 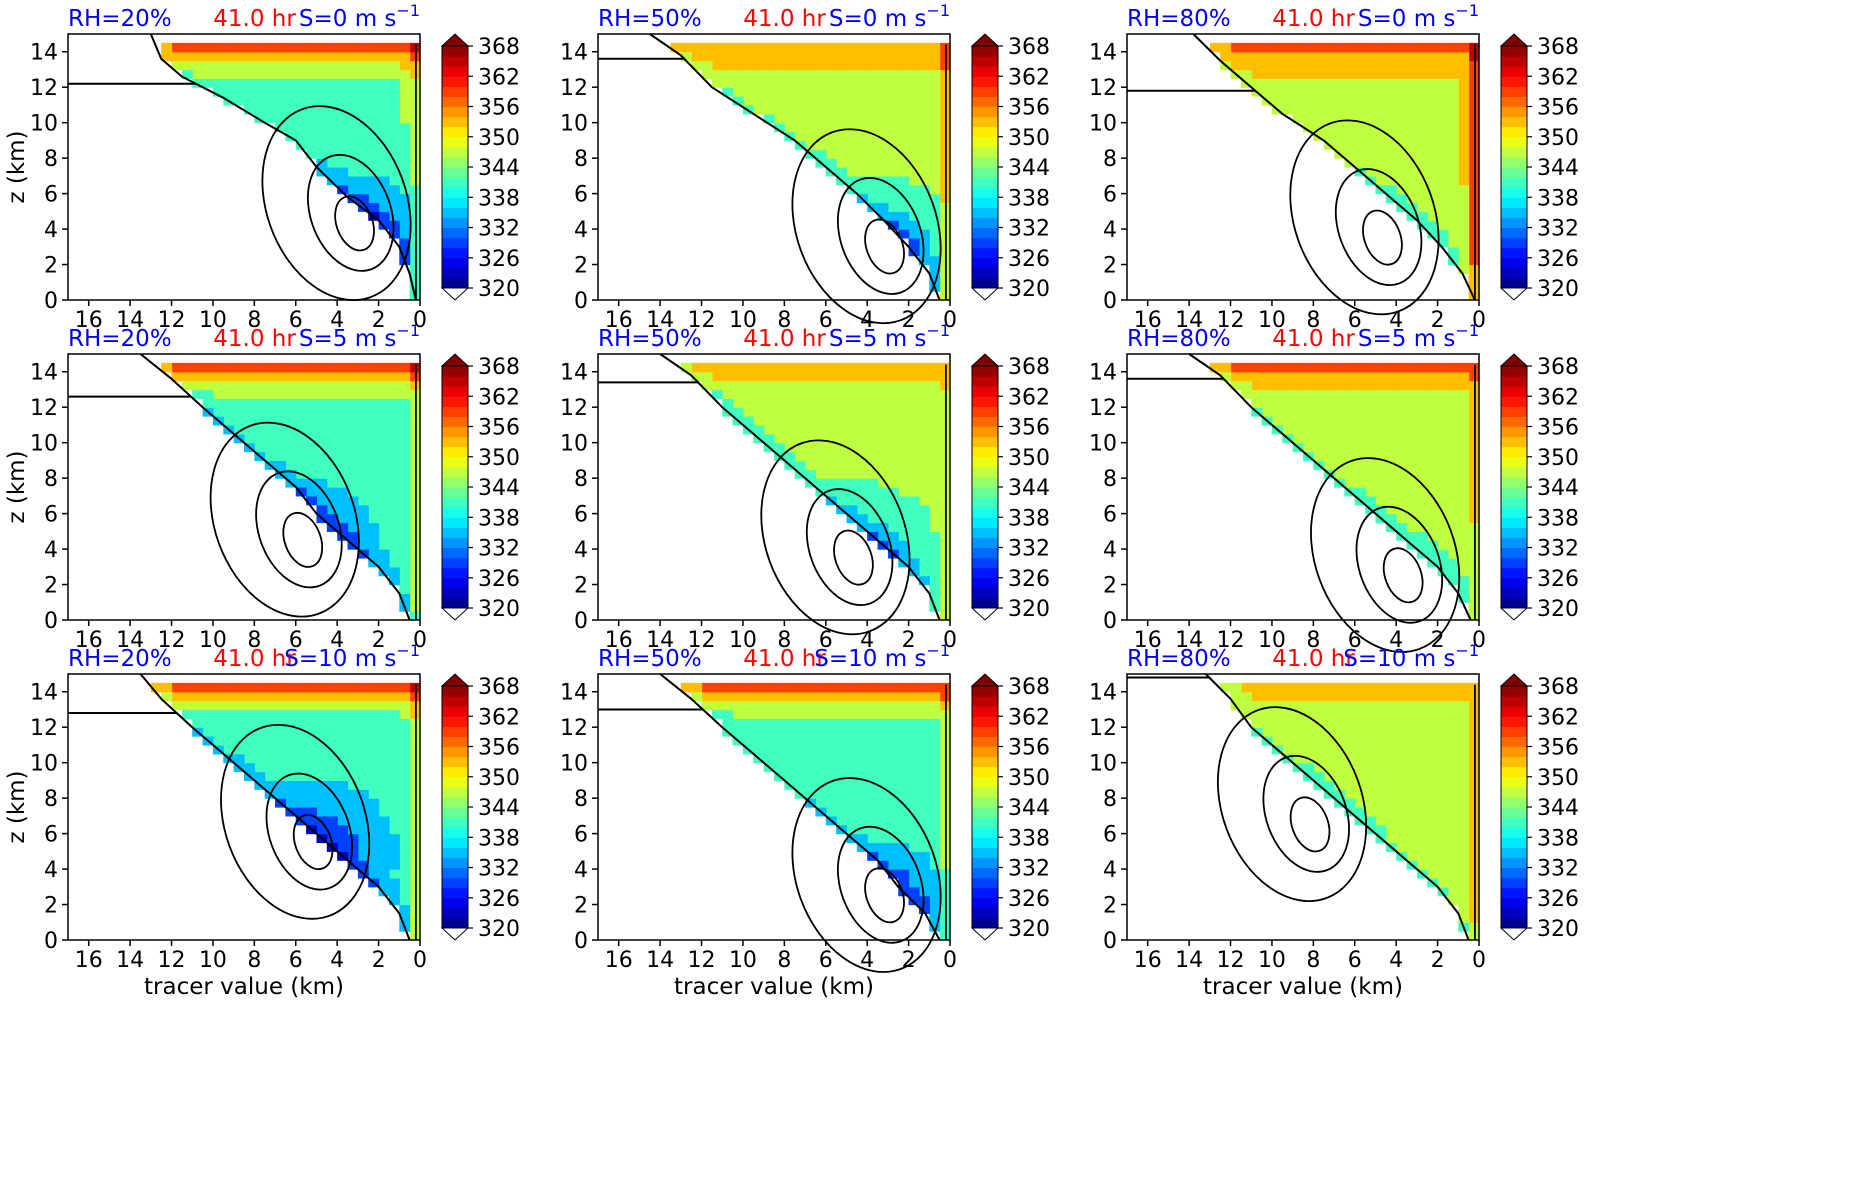 What do you see at coordinates (17, 166) in the screenshot?
I see `y-axis-label: z (km)` at bounding box center [17, 166].